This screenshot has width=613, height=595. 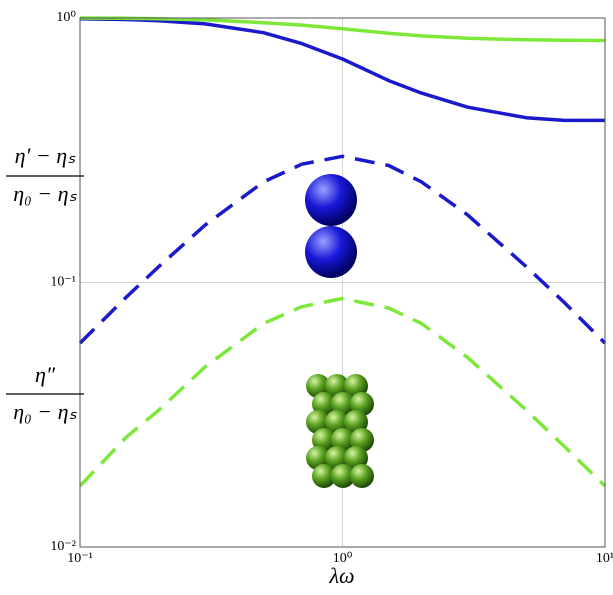 What do you see at coordinates (63, 282) in the screenshot?
I see `y-tick-label: 10⁻¹` at bounding box center [63, 282].